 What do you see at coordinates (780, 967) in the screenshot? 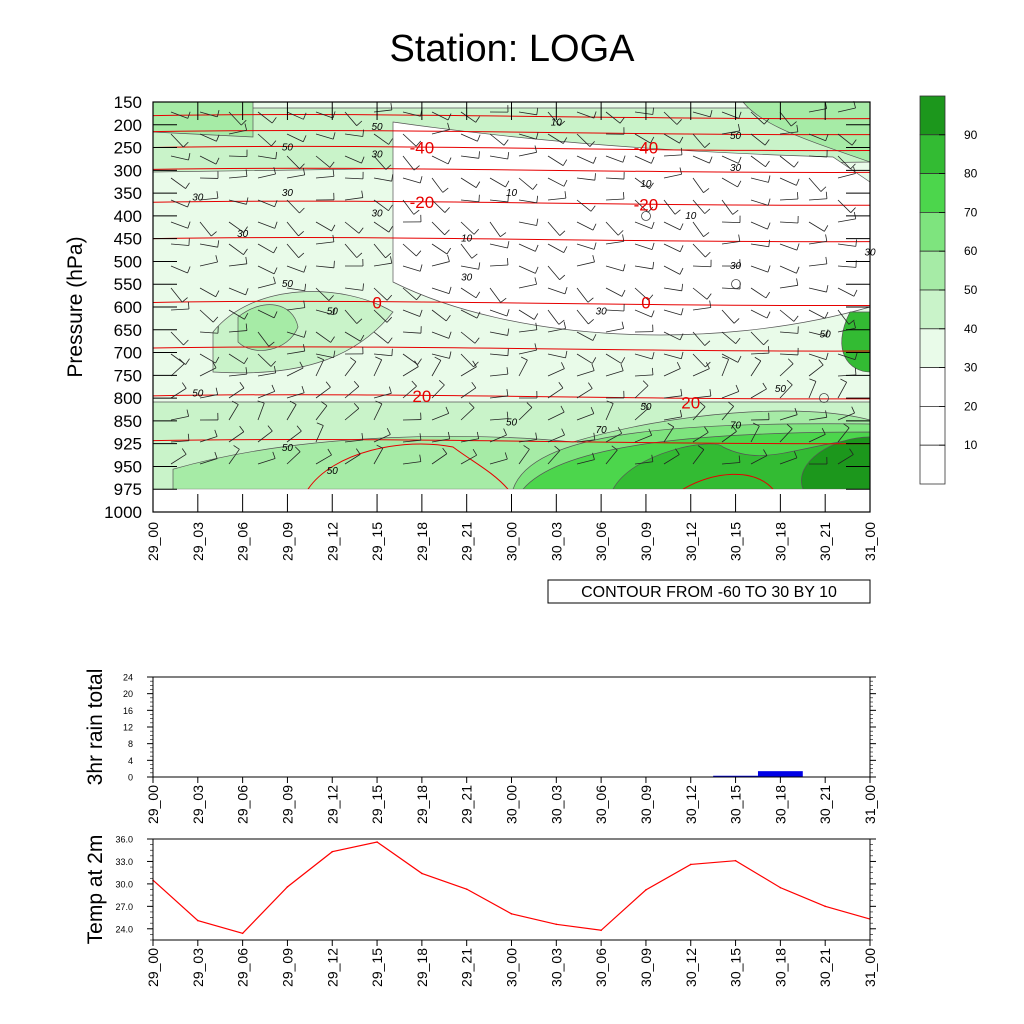
I see `x-tick-label: 30_18` at bounding box center [780, 967].